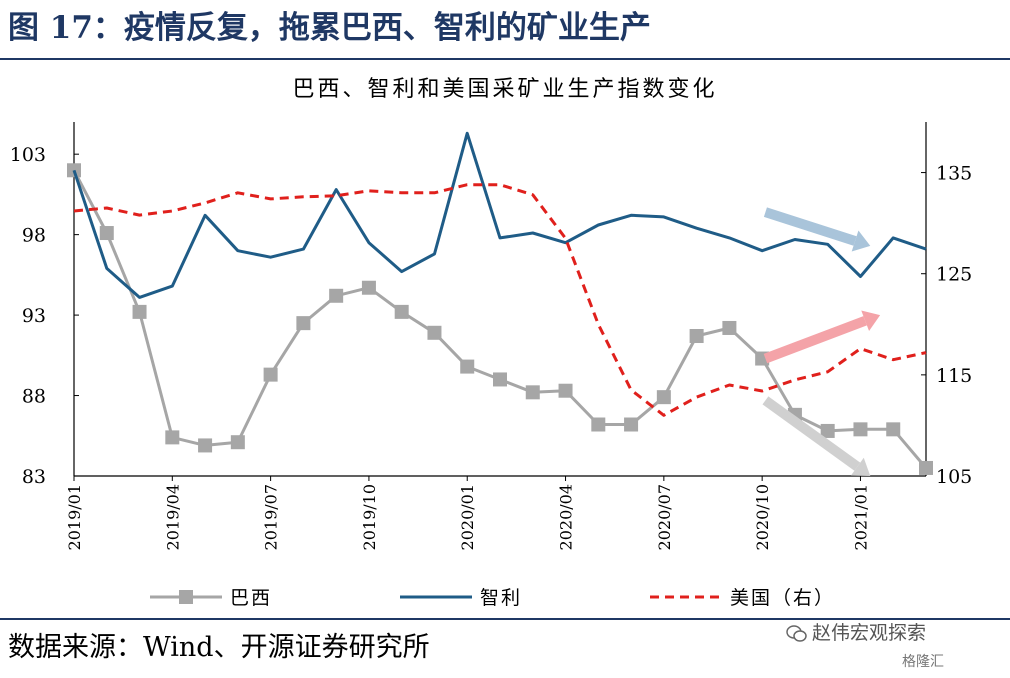 The height and width of the screenshot is (678, 1010). Describe the element at coordinates (34, 477) in the screenshot. I see `left-tick-label: 83` at that location.